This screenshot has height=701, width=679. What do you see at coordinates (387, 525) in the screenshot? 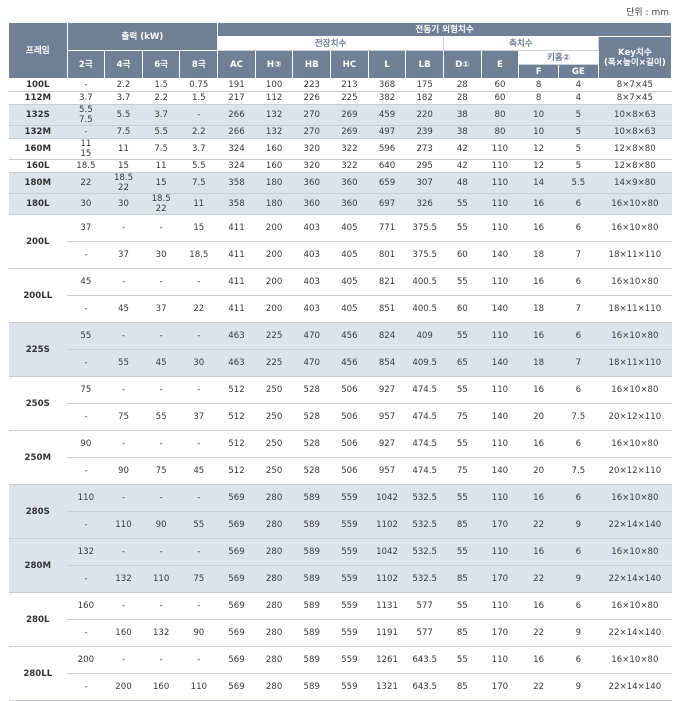
I see `cell-l: 1102` at bounding box center [387, 525].